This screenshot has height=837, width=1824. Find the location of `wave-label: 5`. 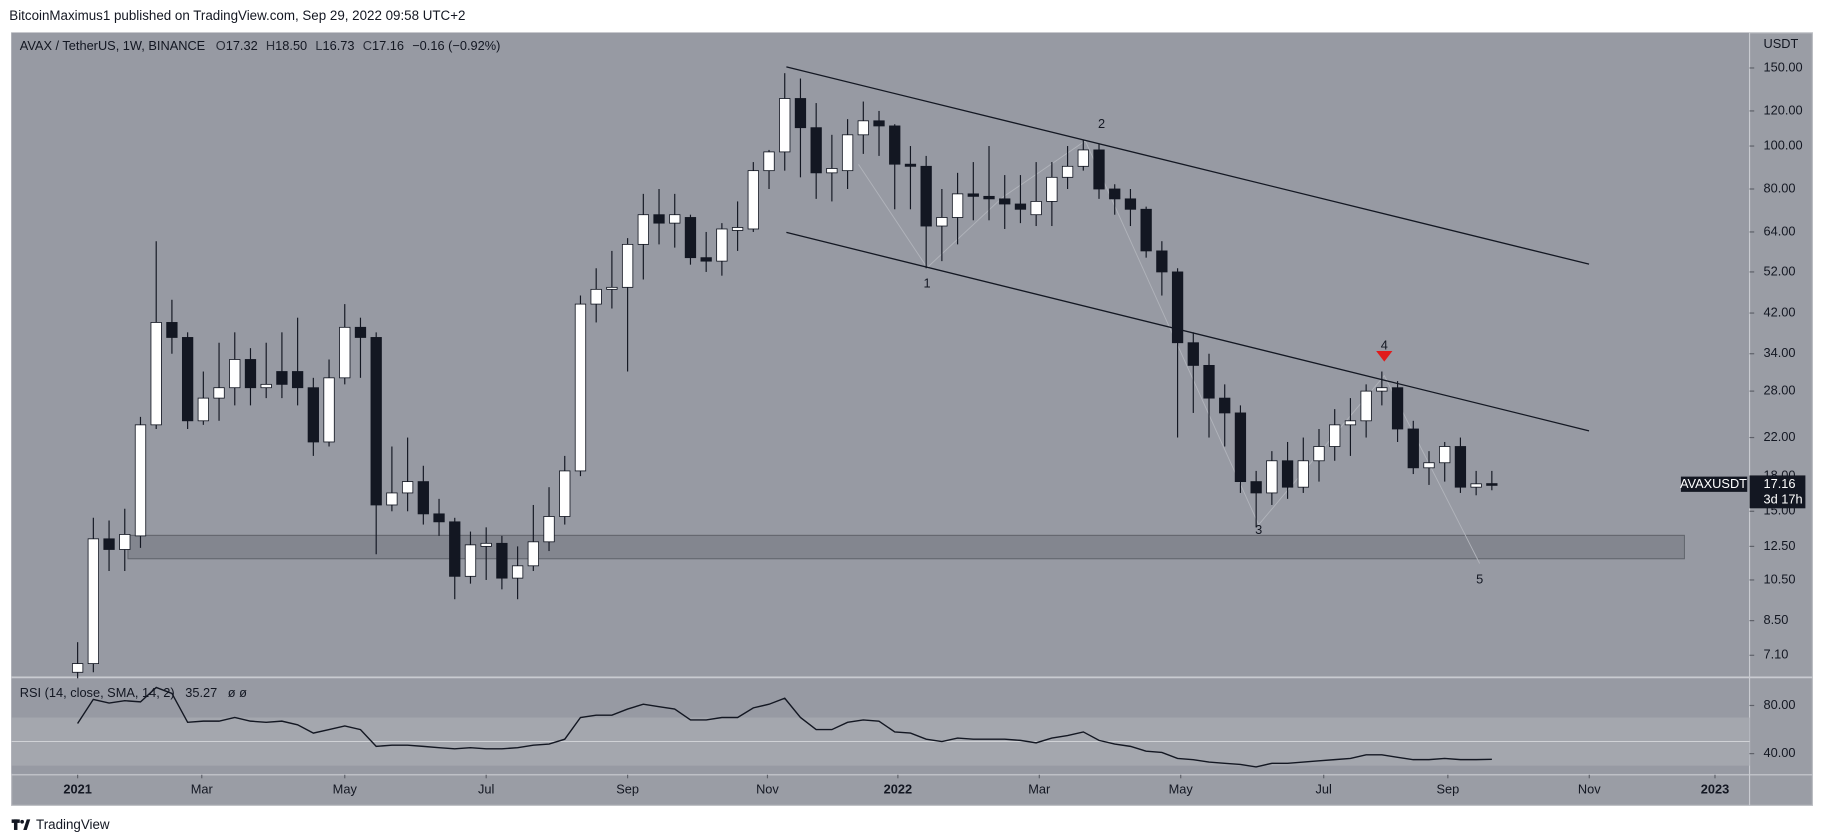

wave-label: 5 is located at coordinates (1479, 578).